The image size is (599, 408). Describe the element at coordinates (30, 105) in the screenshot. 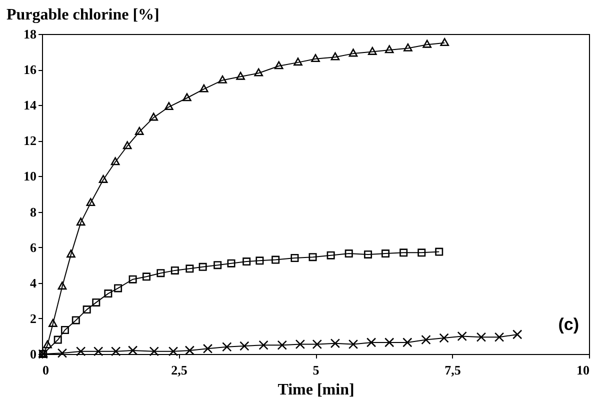

I see `y-tick-label: 14` at that location.